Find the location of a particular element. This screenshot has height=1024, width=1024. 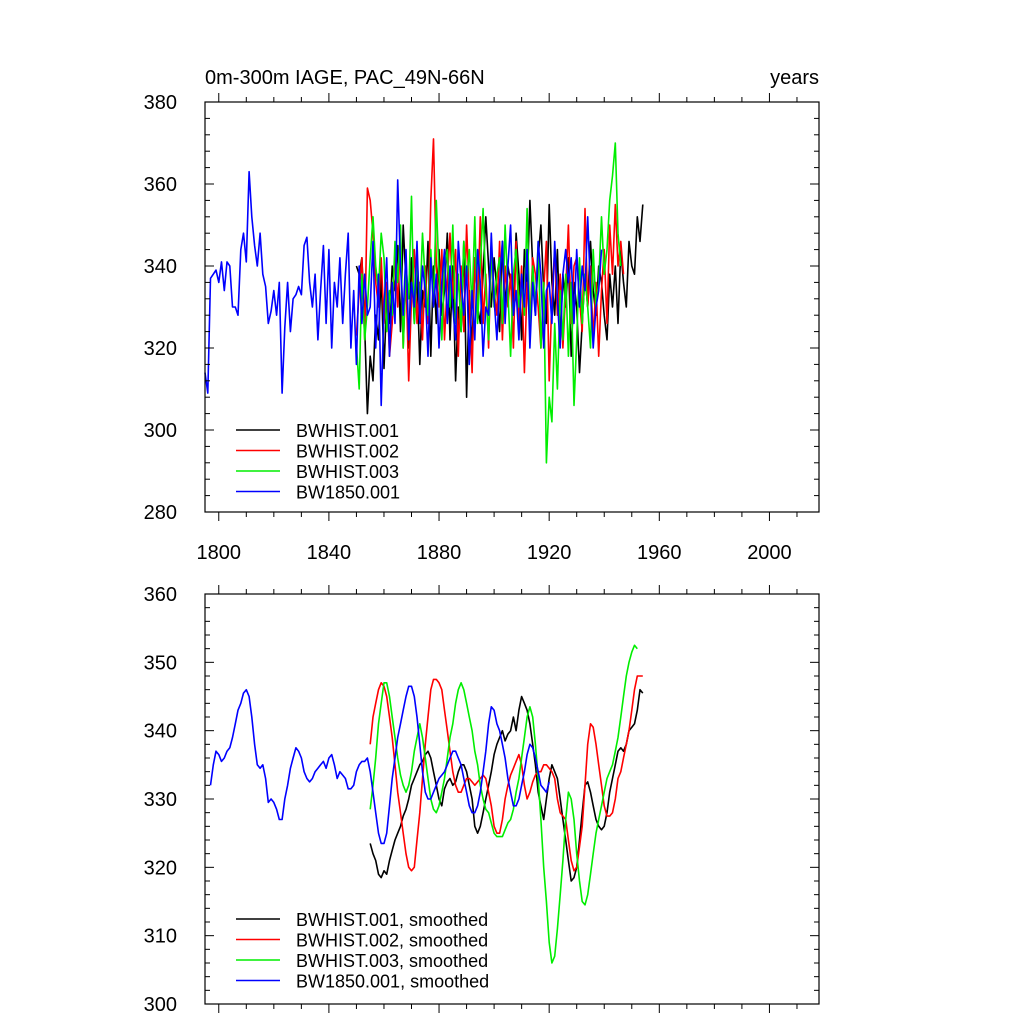

y-tick-label: 330 is located at coordinates (160, 800).